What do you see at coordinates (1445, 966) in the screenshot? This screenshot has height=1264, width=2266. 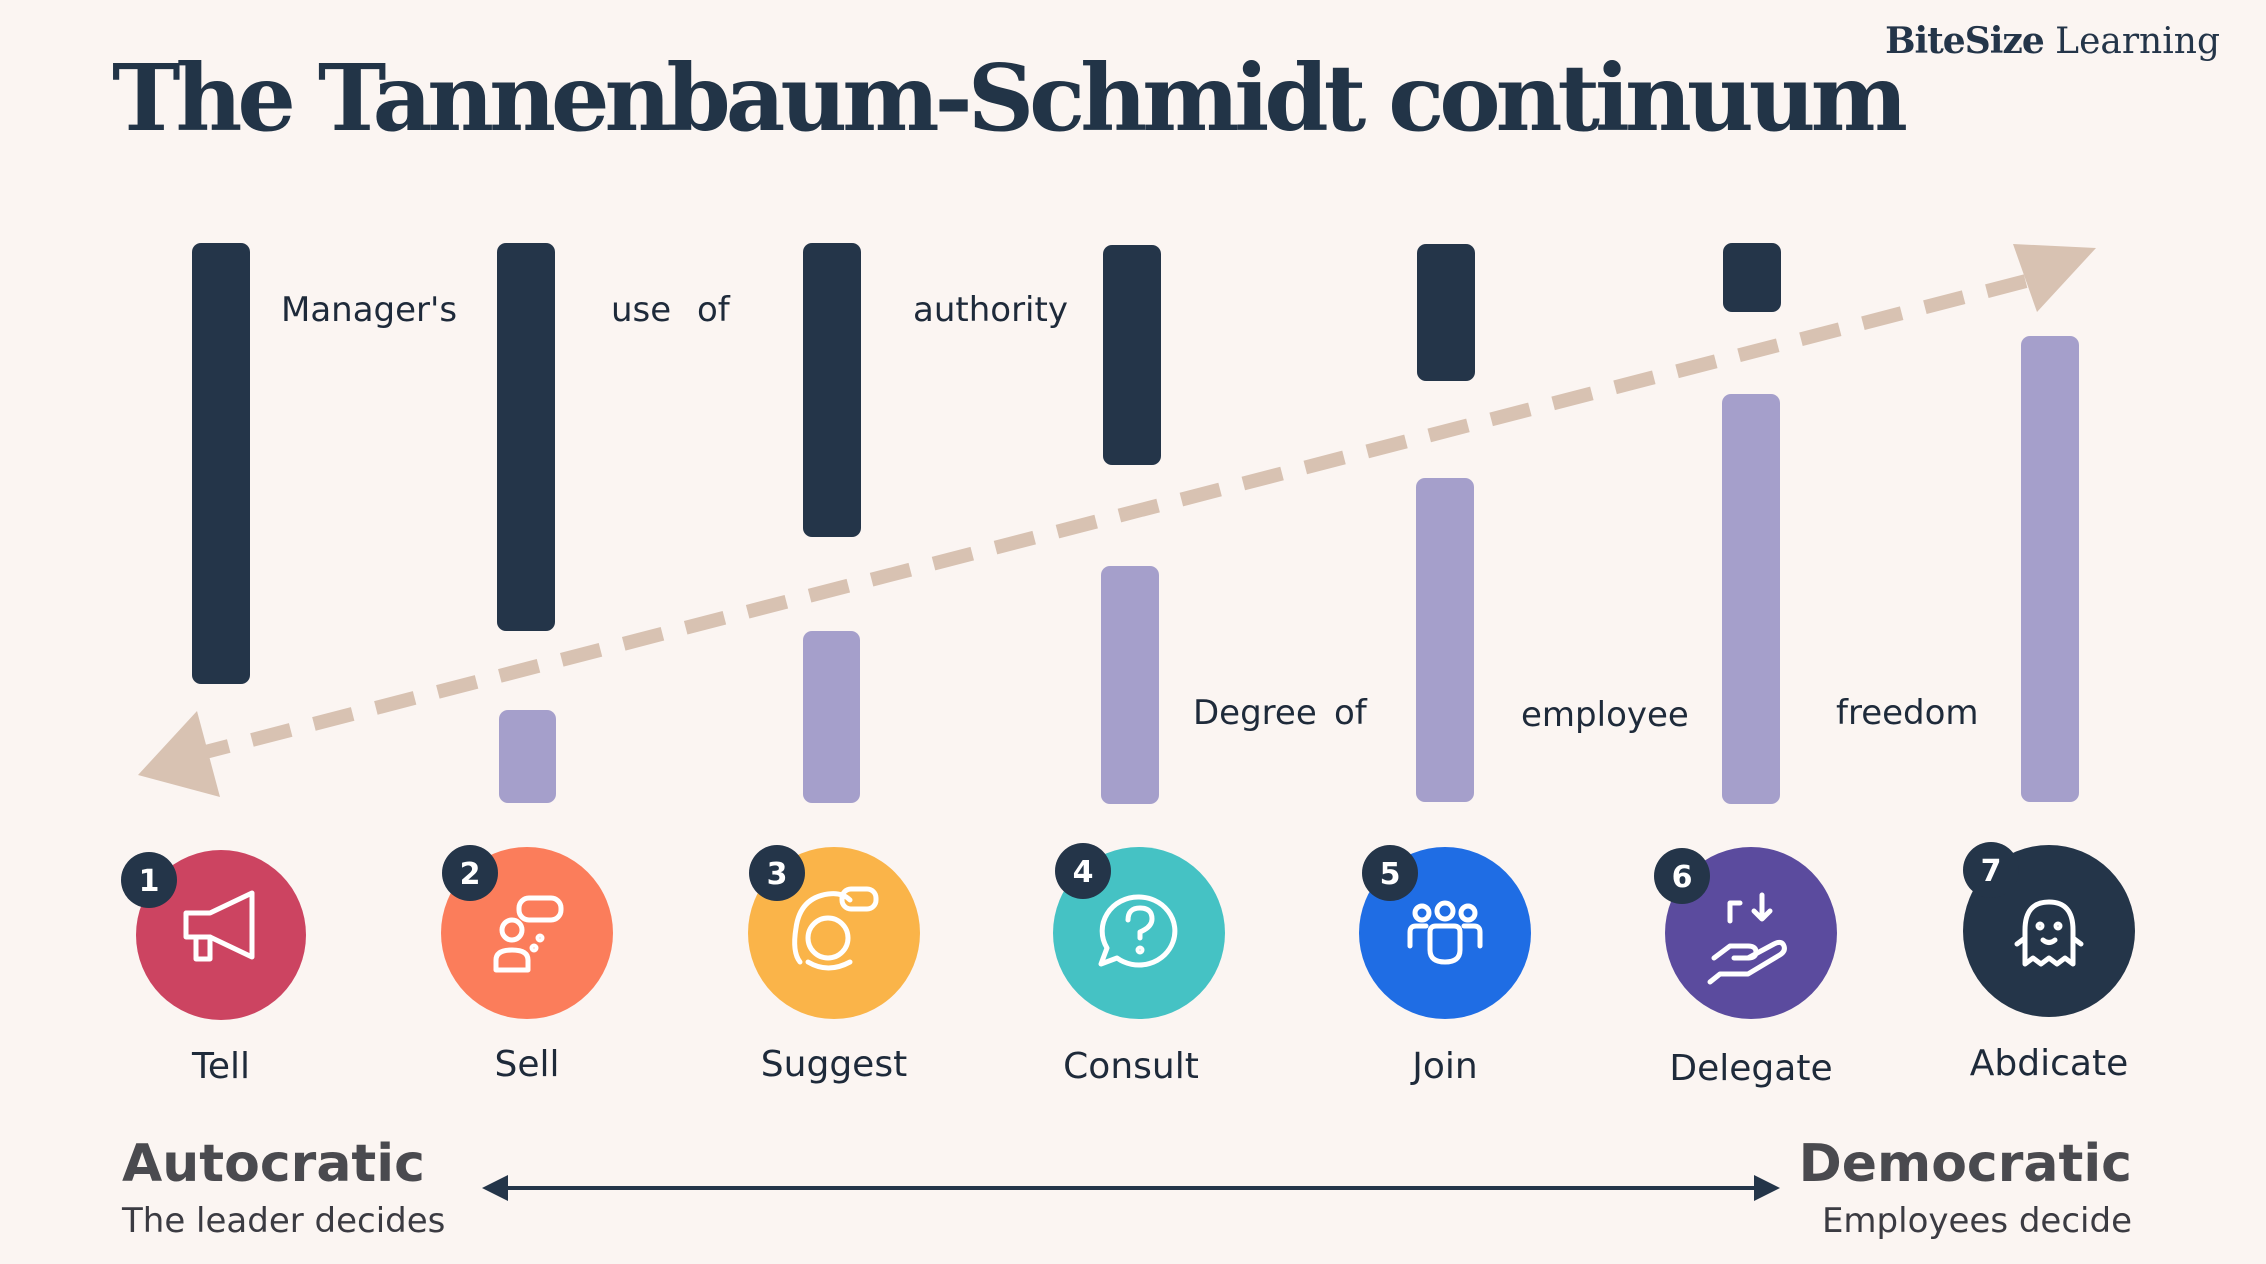 I see `step-join: 5 Join` at bounding box center [1445, 966].